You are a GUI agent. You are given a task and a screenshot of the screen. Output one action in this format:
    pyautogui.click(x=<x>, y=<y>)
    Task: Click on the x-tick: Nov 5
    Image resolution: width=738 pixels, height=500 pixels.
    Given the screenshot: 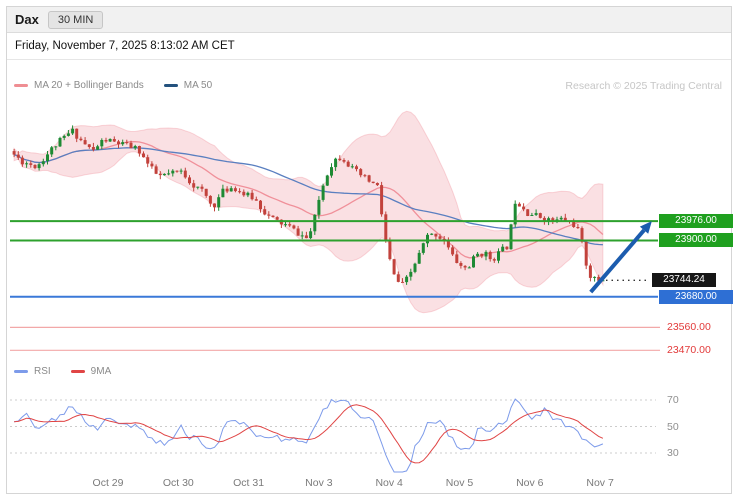 What is the action you would take?
    pyautogui.click(x=459, y=483)
    